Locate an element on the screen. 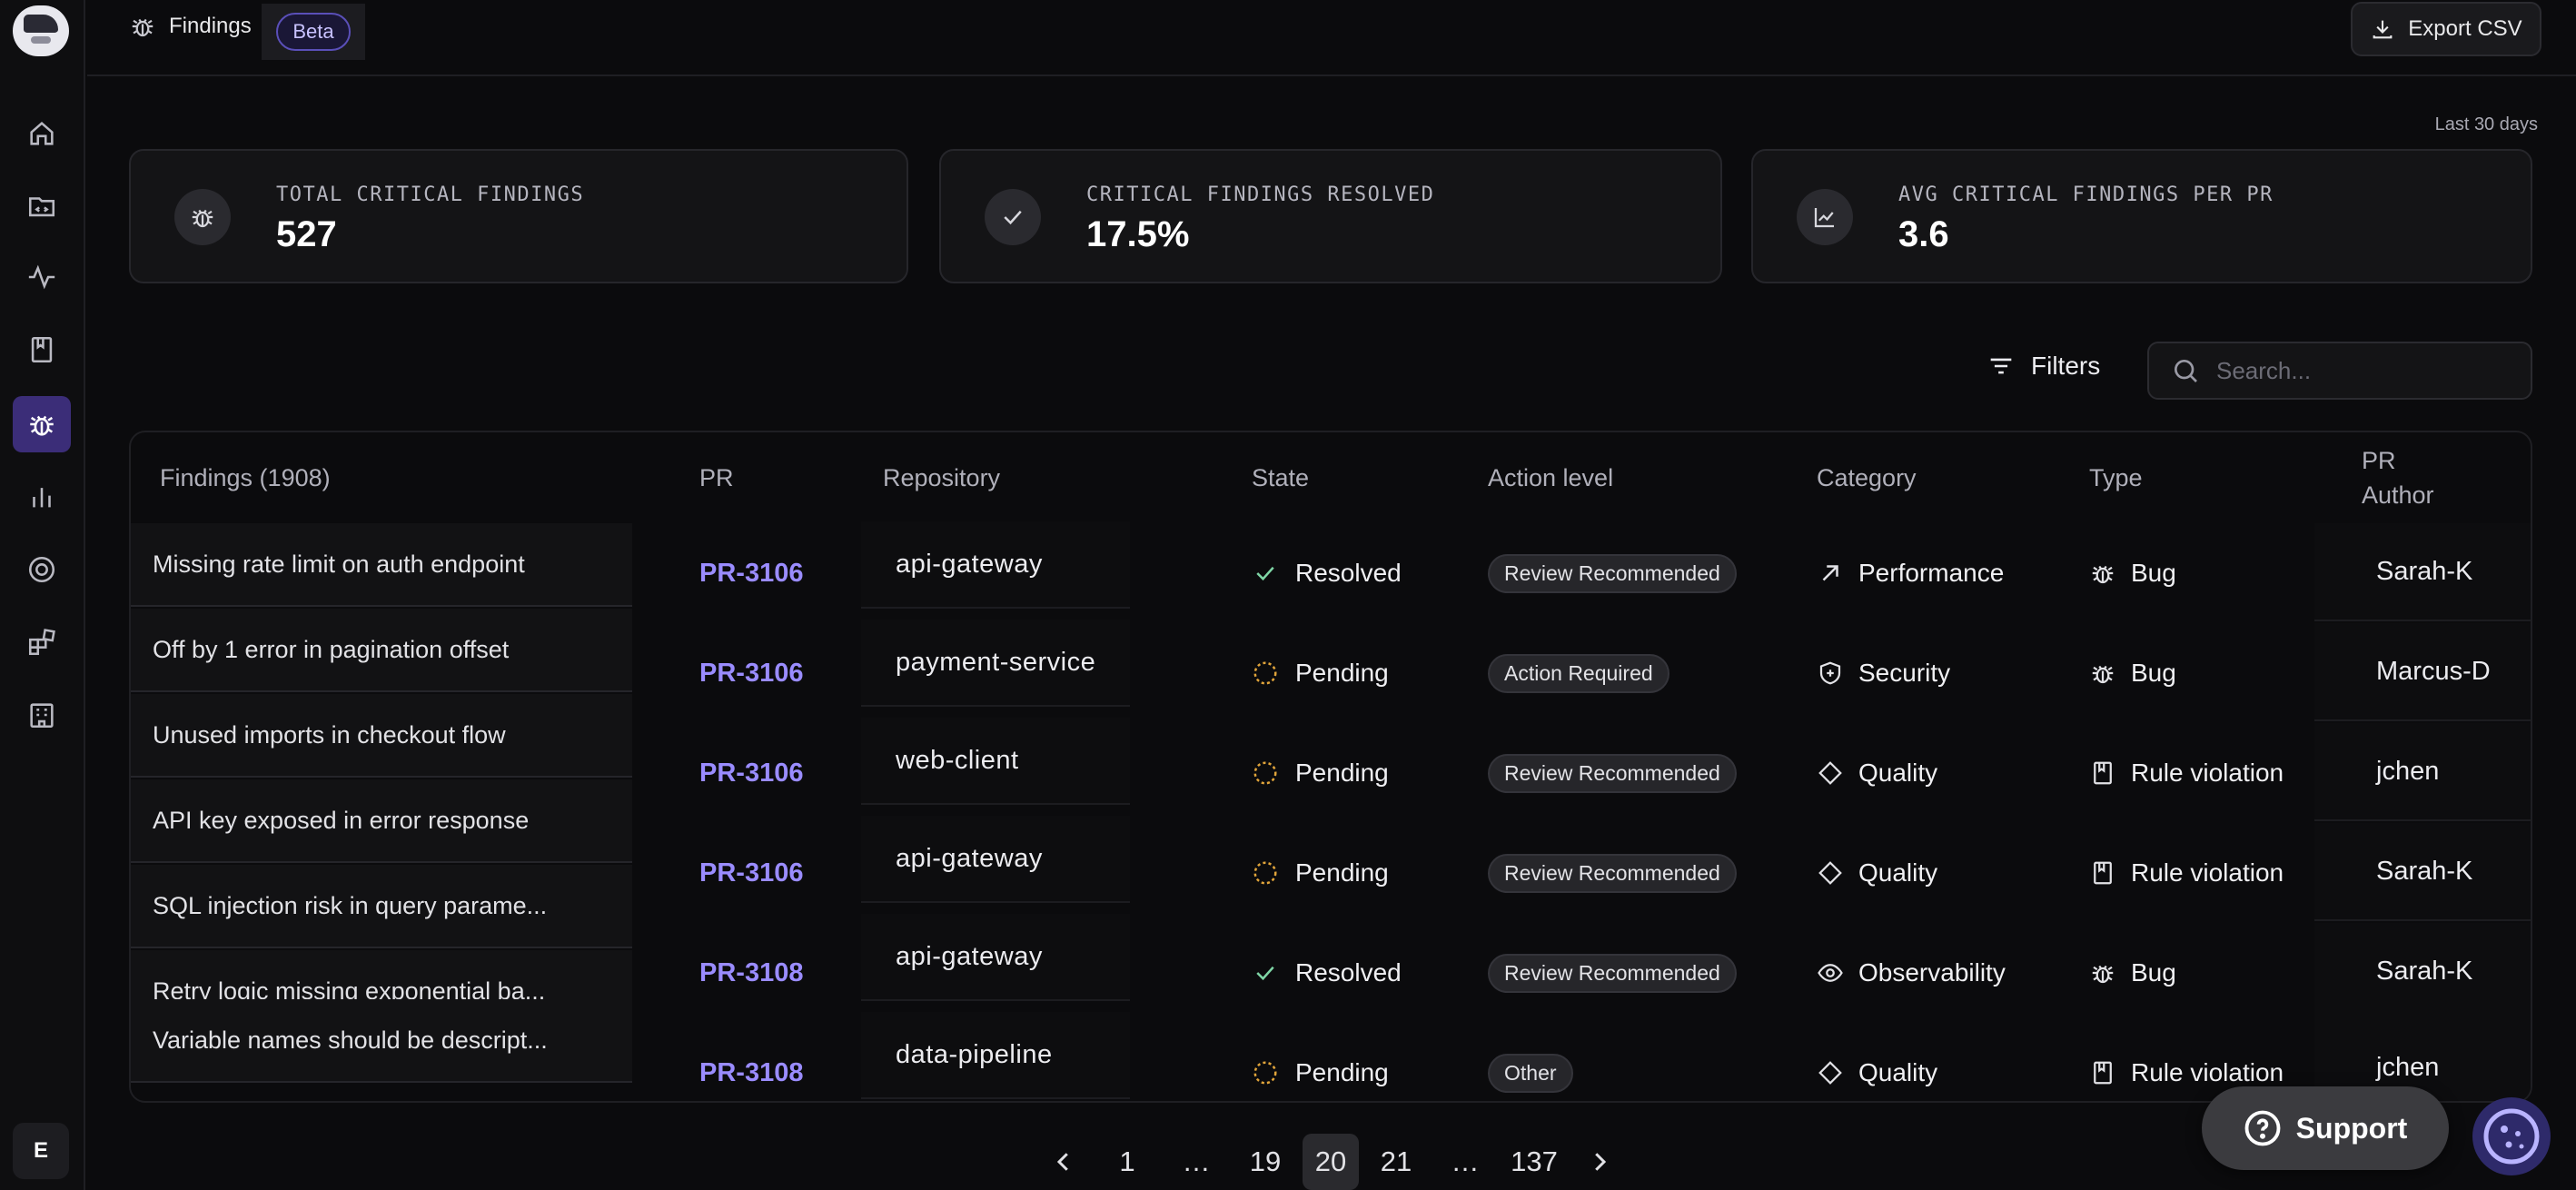 The image size is (2576, 1190). page-button: 21 is located at coordinates (1396, 1161).